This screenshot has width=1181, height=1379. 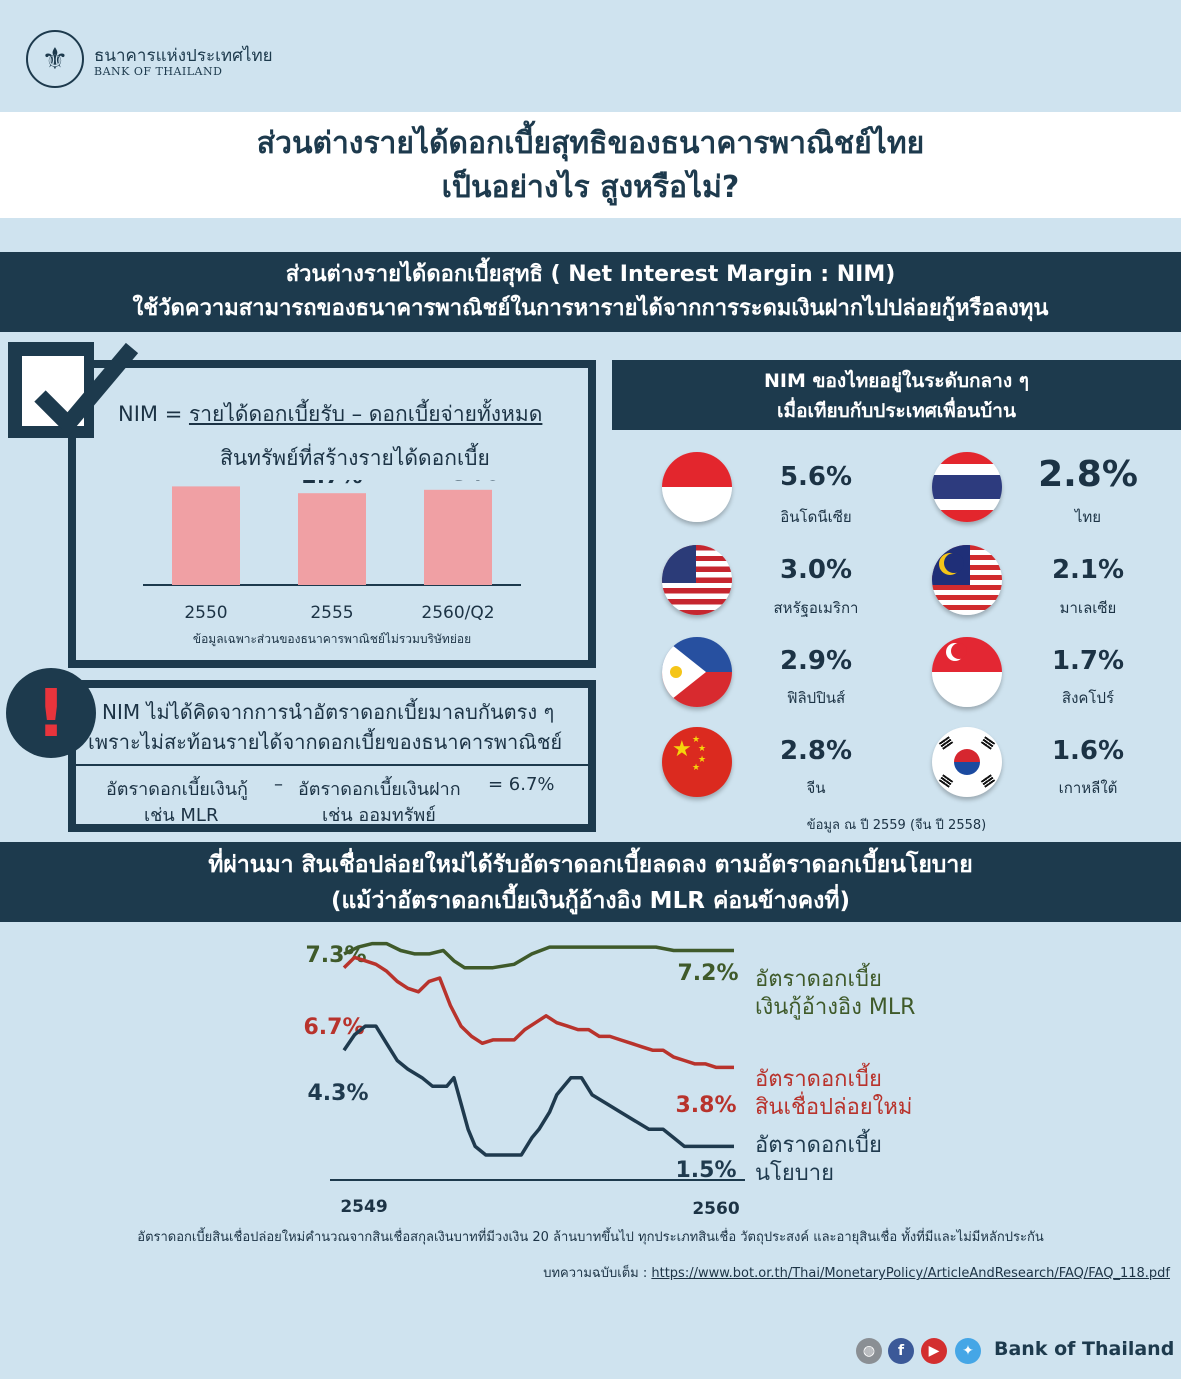 I want to click on brand-name: Bank of Thailand, so click(x=1084, y=1349).